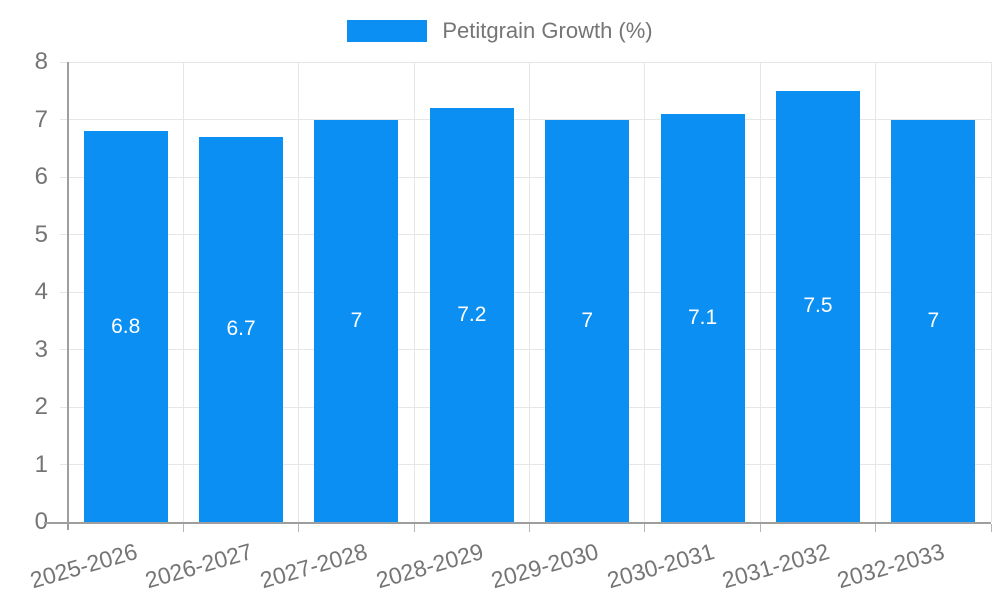 This screenshot has height=600, width=1000. Describe the element at coordinates (41, 176) in the screenshot. I see `y-axis-tick-label: 6` at that location.